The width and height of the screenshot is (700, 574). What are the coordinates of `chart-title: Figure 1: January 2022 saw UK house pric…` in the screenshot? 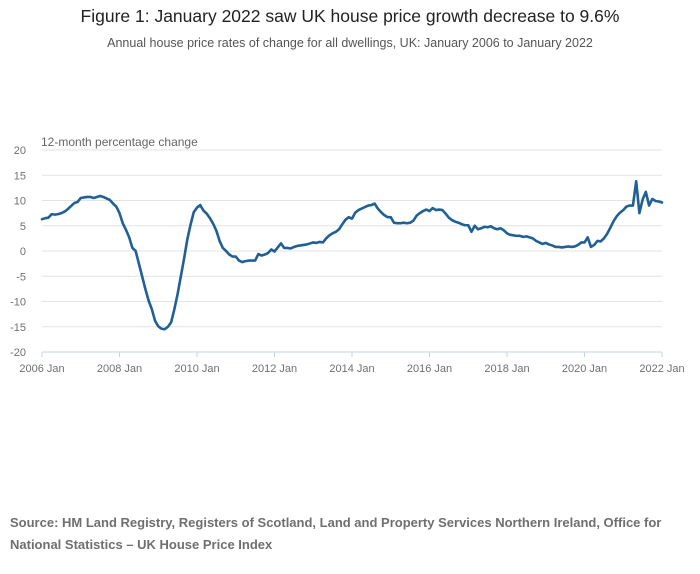 It's located at (350, 16).